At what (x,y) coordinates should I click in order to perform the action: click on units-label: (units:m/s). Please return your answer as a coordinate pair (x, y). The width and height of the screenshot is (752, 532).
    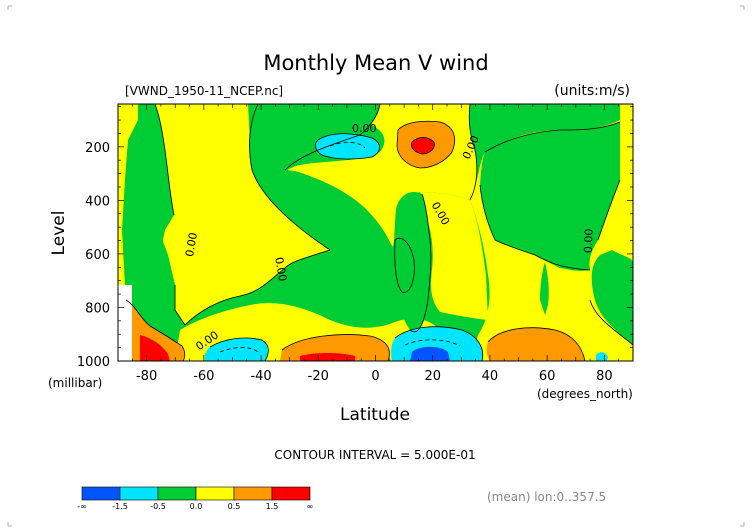
    Looking at the image, I should click on (592, 91).